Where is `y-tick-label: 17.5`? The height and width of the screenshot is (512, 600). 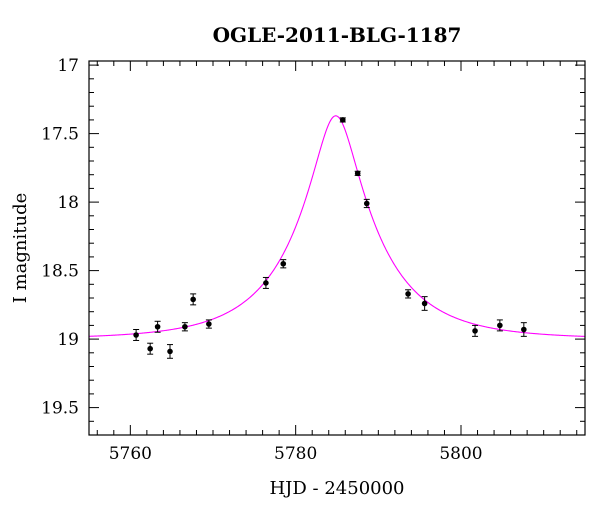
y-tick-label: 17.5 is located at coordinates (60, 135).